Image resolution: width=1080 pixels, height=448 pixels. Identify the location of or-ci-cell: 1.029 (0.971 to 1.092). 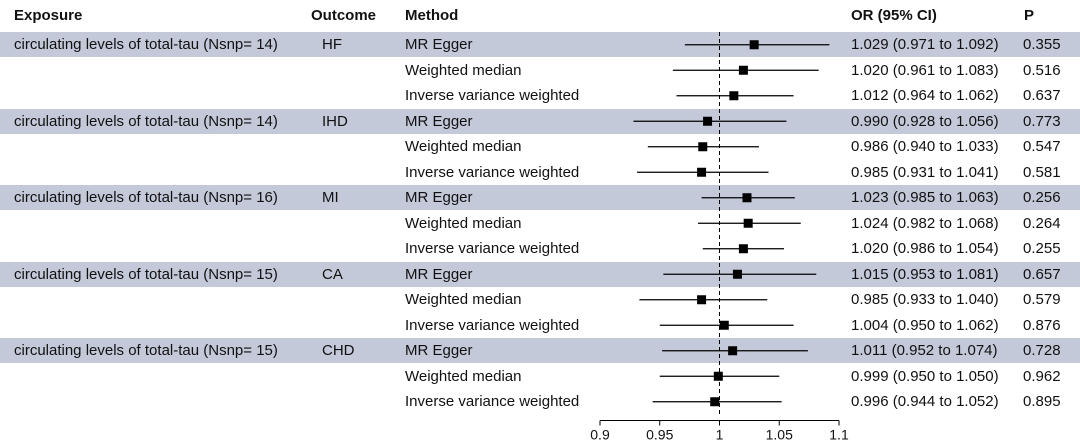
(925, 44).